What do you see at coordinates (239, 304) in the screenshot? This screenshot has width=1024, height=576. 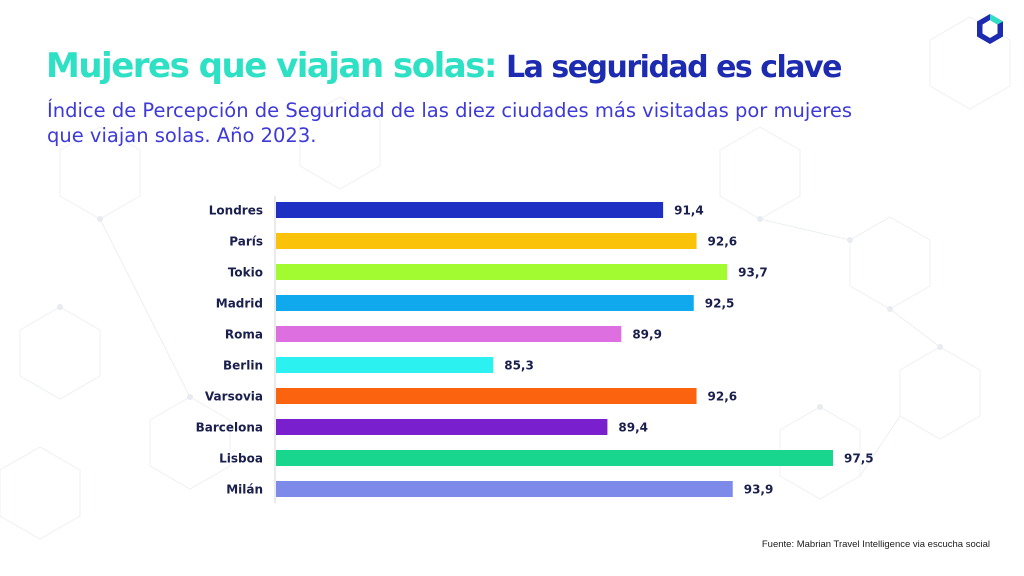 I see `category-label: Madrid` at bounding box center [239, 304].